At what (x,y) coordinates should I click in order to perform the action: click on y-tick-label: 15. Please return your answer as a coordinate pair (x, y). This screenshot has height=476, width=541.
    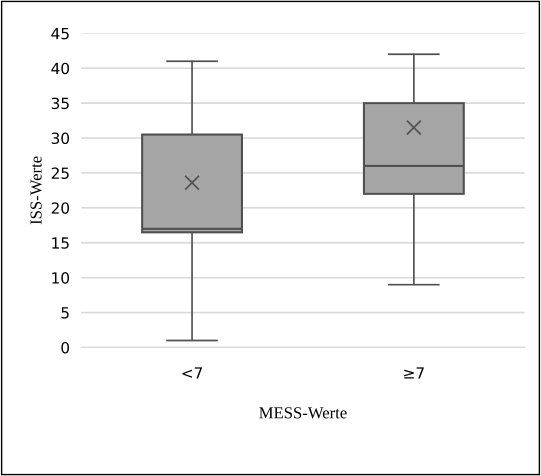
    Looking at the image, I should click on (60, 243).